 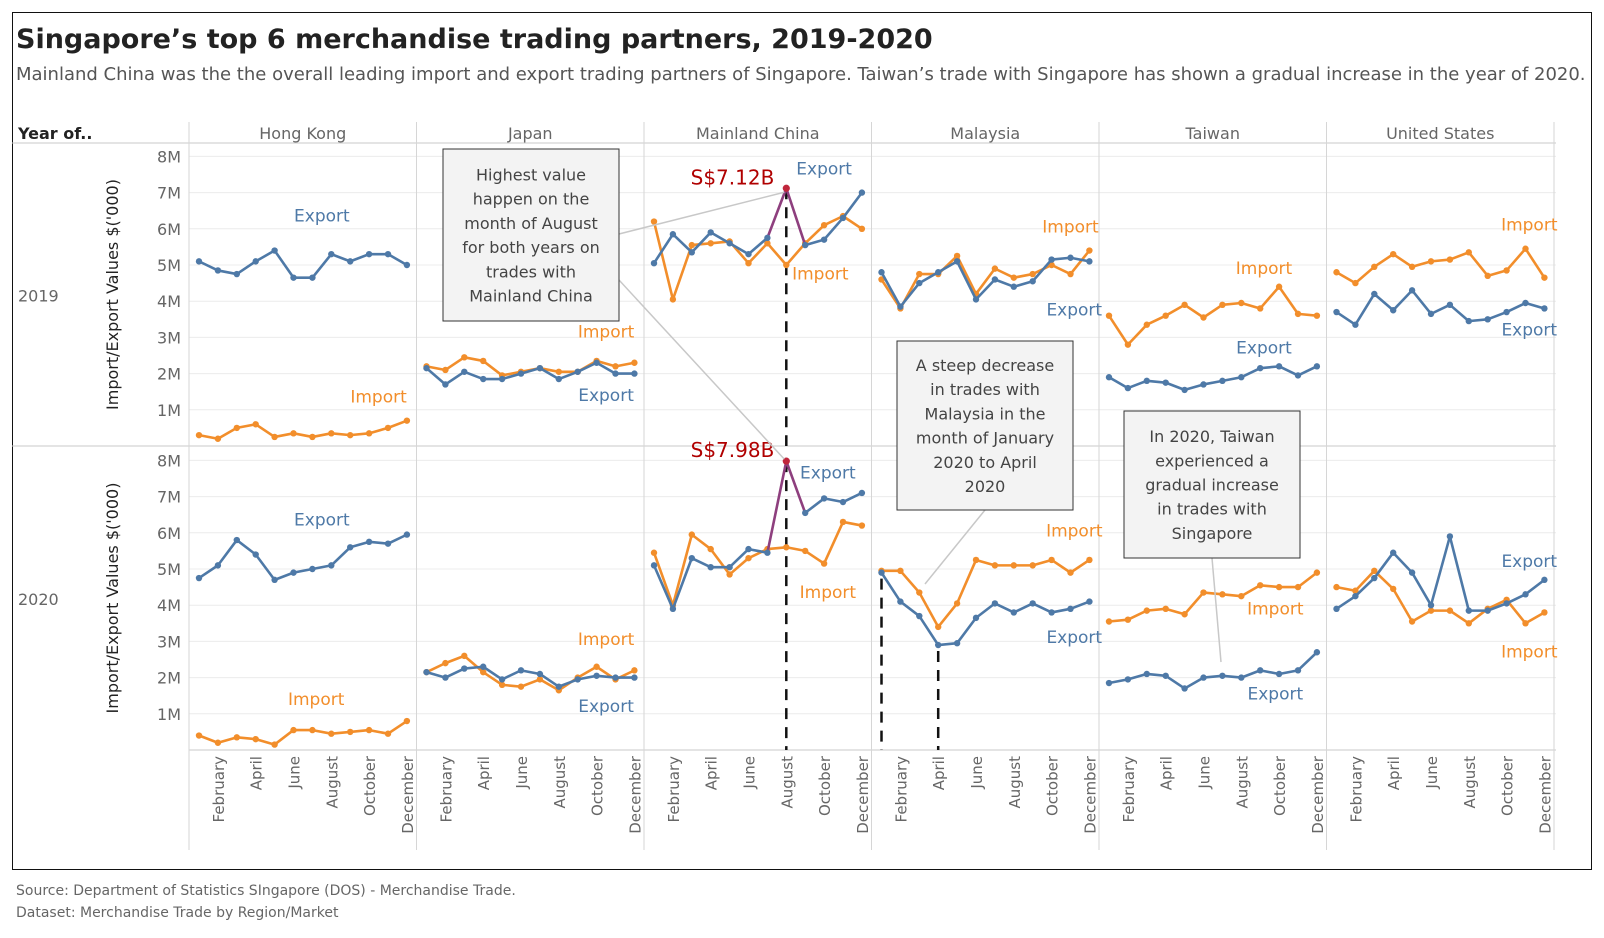 What do you see at coordinates (1450, 536) in the screenshot?
I see `data-point-export-united-states-2020-july` at bounding box center [1450, 536].